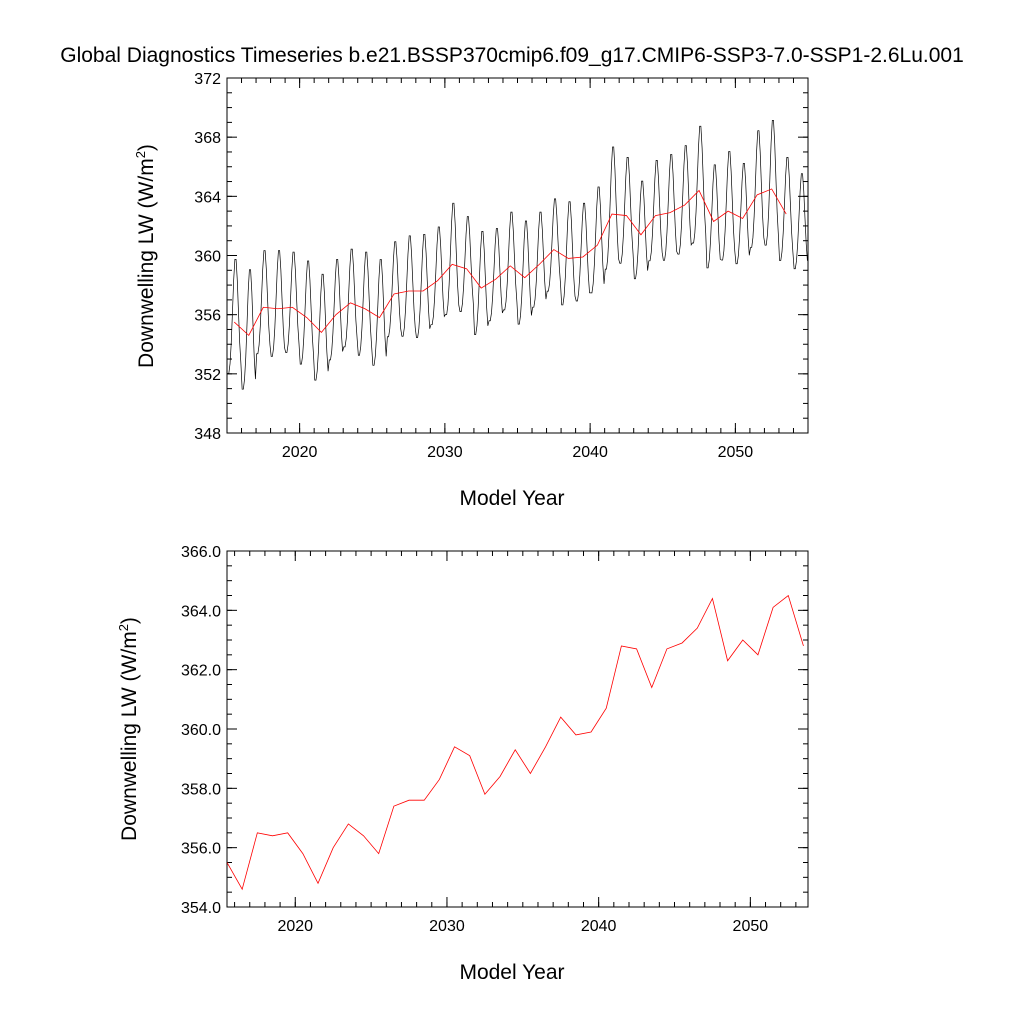 This screenshot has height=1024, width=1024. What do you see at coordinates (128, 729) in the screenshot?
I see `bottom-ylabel: Downwelling LW (W/m2)` at bounding box center [128, 729].